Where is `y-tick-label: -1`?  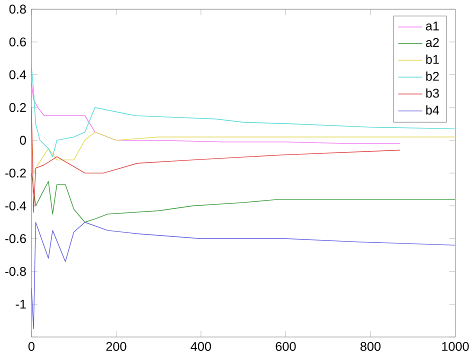
y-tick-label: -1 is located at coordinates (21, 304).